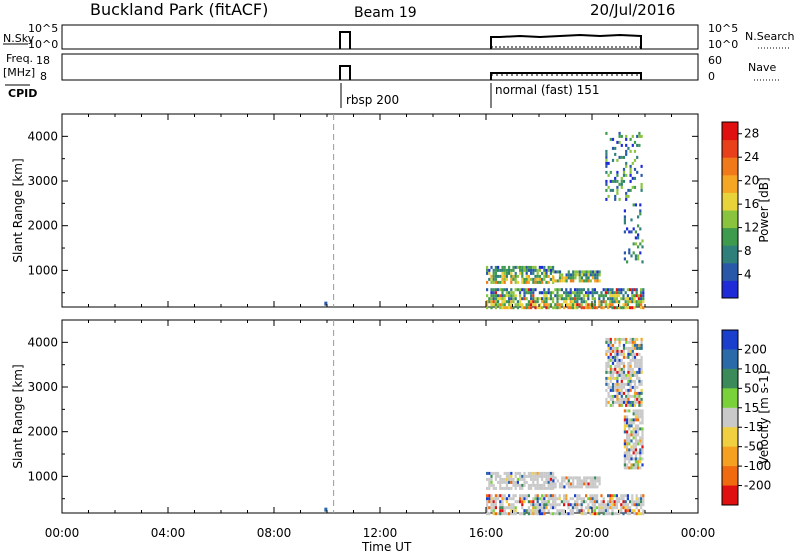 This screenshot has height=554, width=800. What do you see at coordinates (42, 342) in the screenshot?
I see `y-tick-label: 4000` at bounding box center [42, 342].